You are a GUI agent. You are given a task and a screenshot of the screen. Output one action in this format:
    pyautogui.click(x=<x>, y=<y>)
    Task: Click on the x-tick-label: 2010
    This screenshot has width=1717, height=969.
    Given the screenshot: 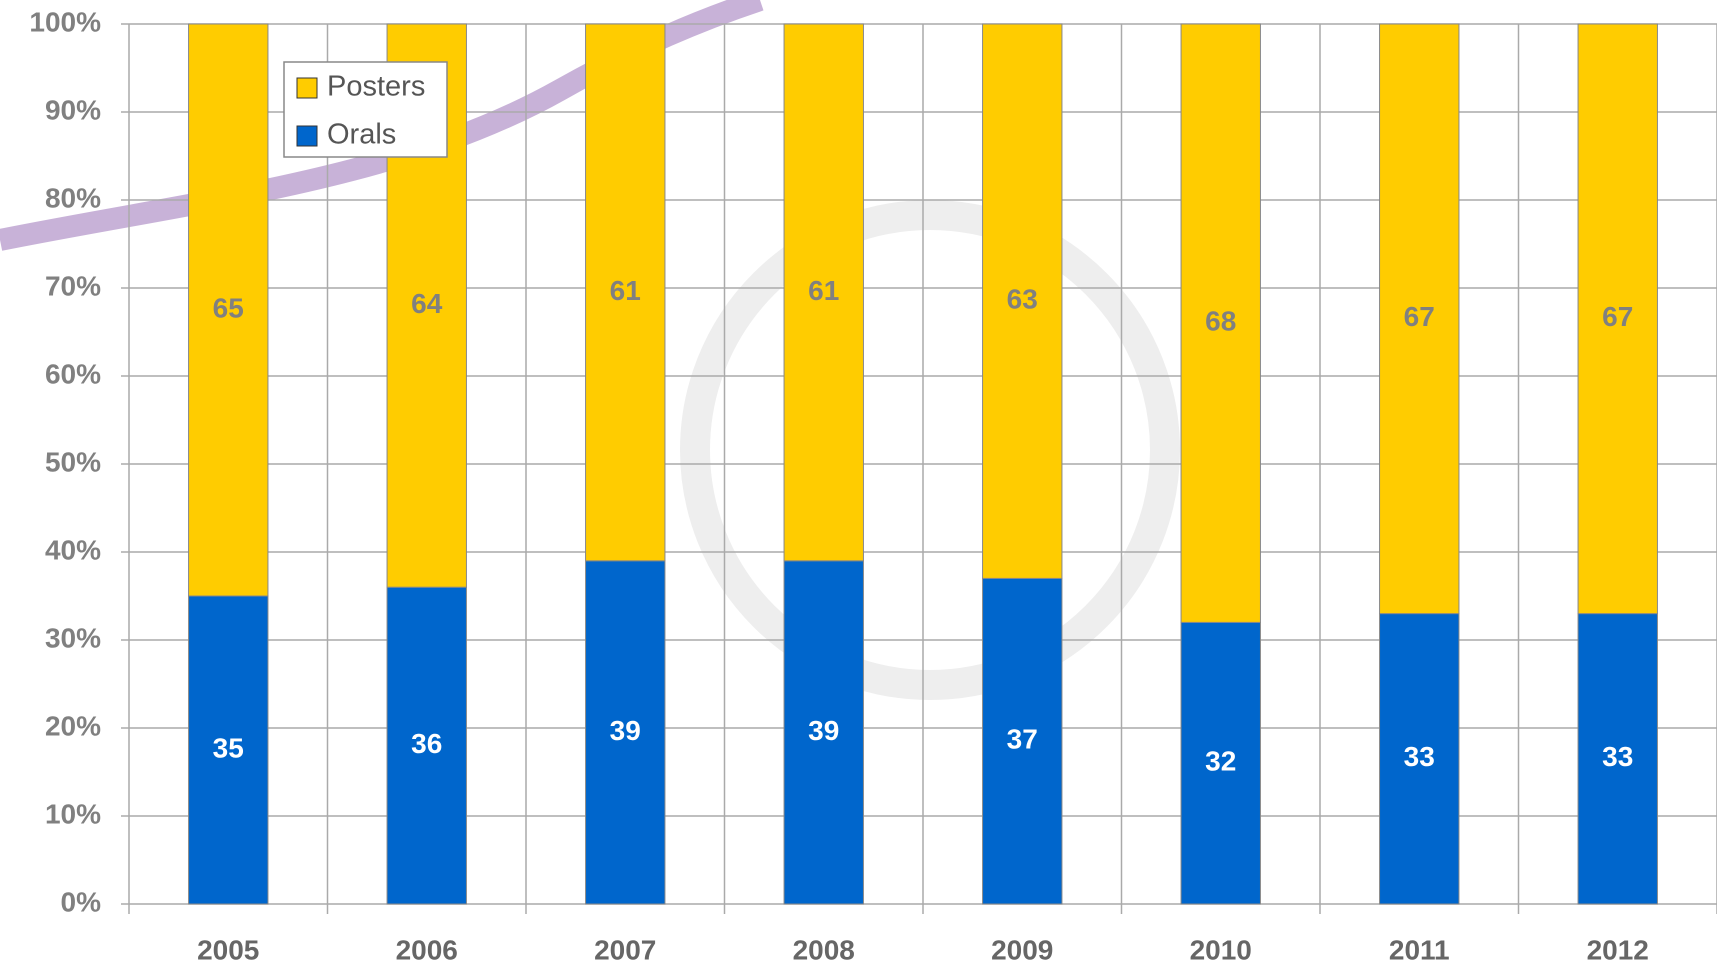 What is the action you would take?
    pyautogui.click(x=1221, y=949)
    